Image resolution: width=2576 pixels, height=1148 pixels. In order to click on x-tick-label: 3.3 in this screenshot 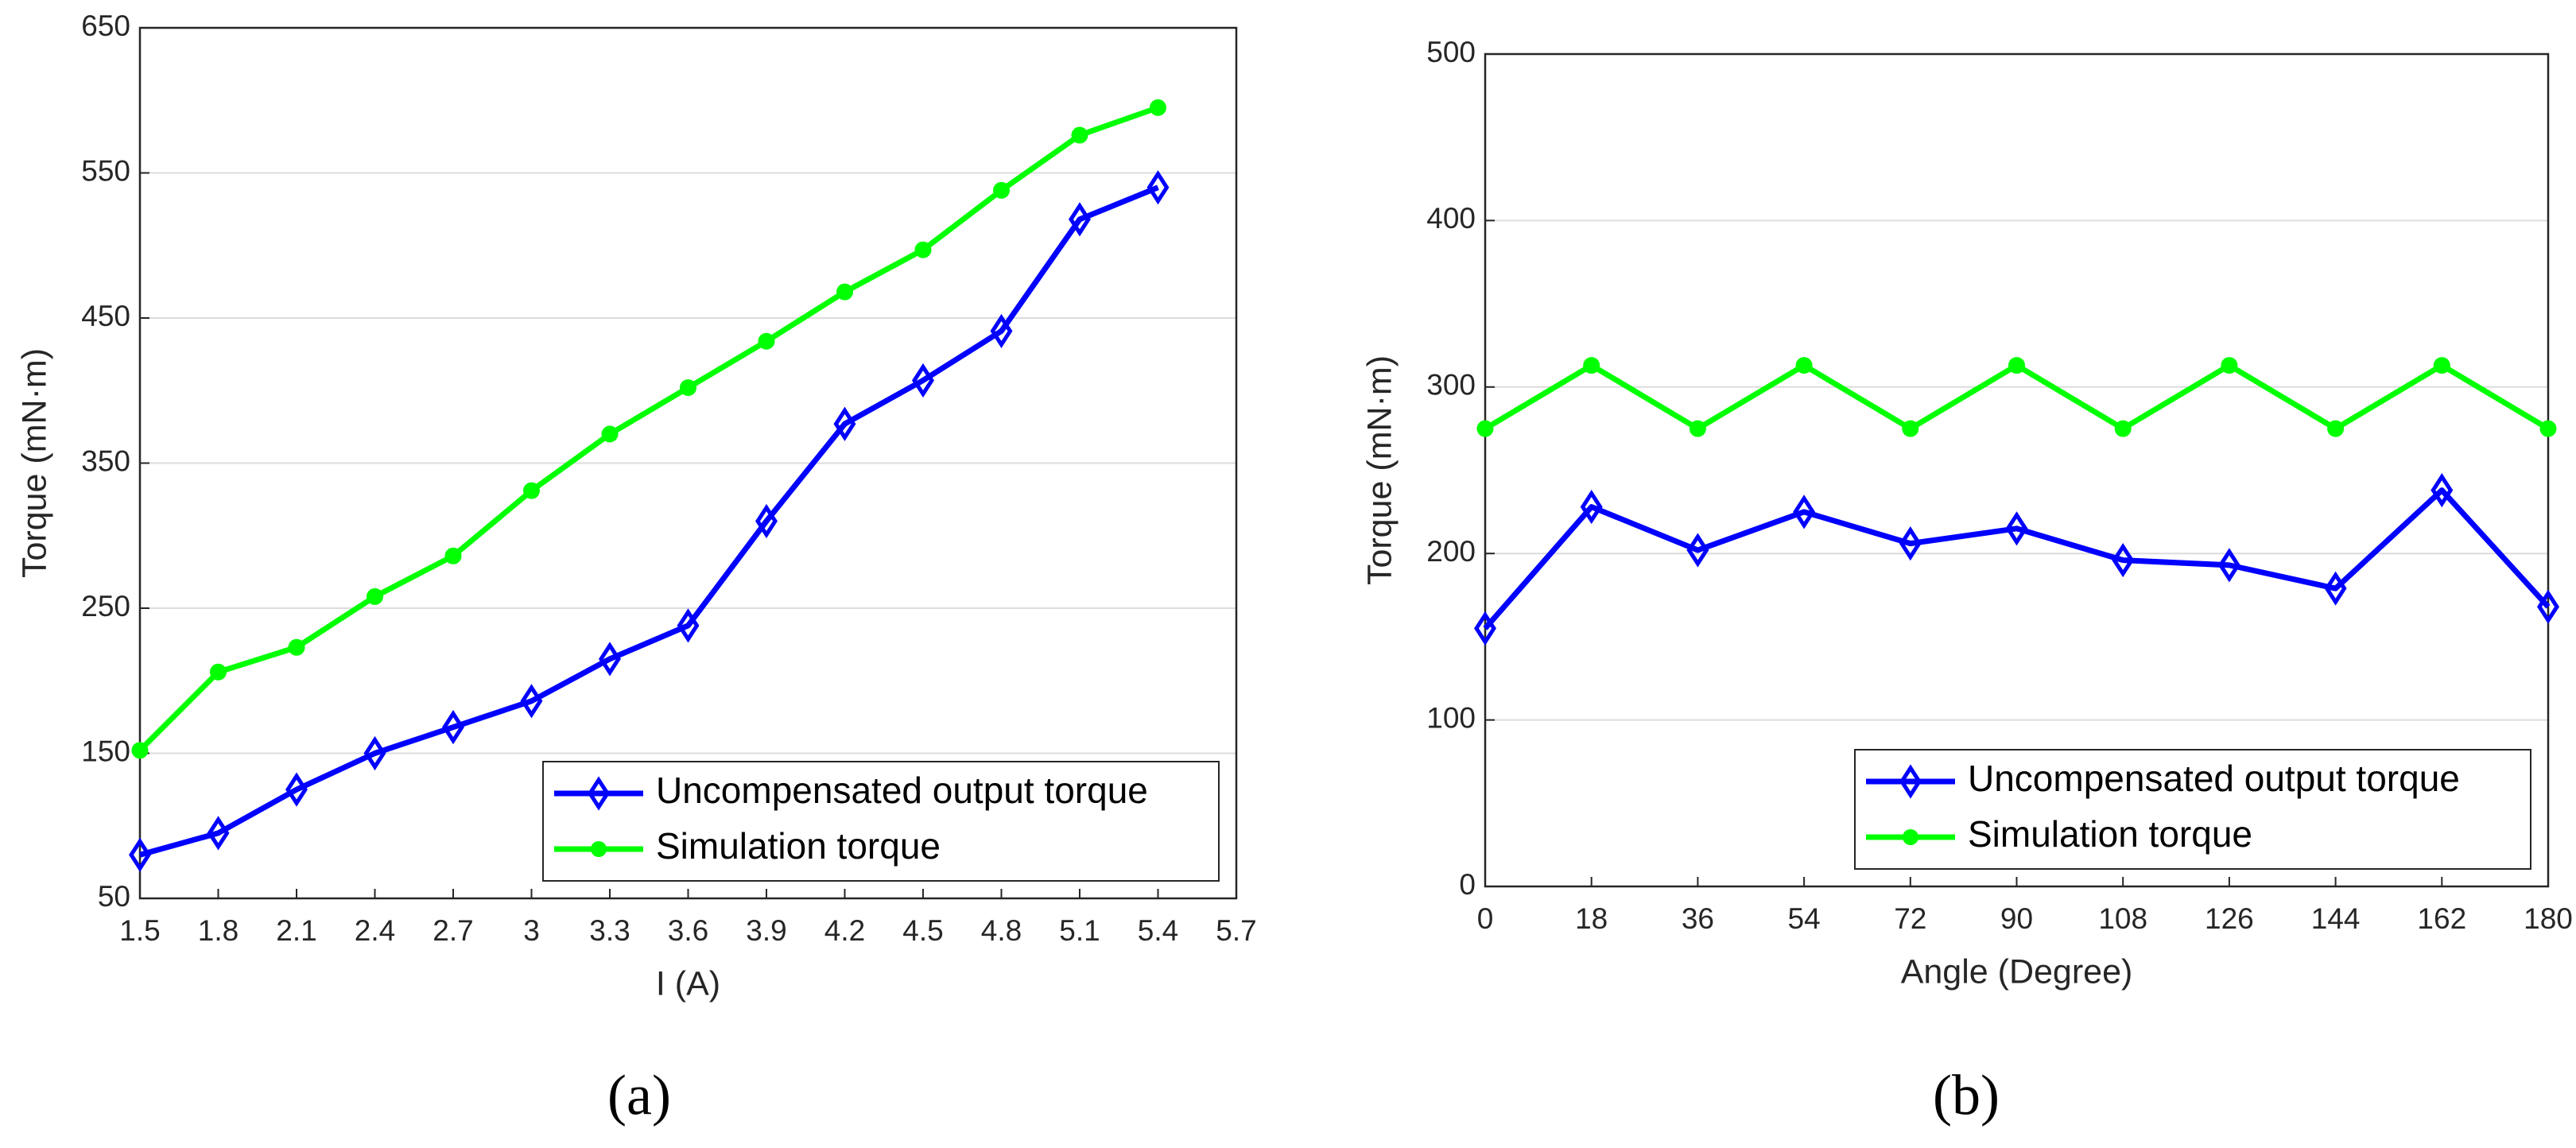, I will do `click(609, 930)`.